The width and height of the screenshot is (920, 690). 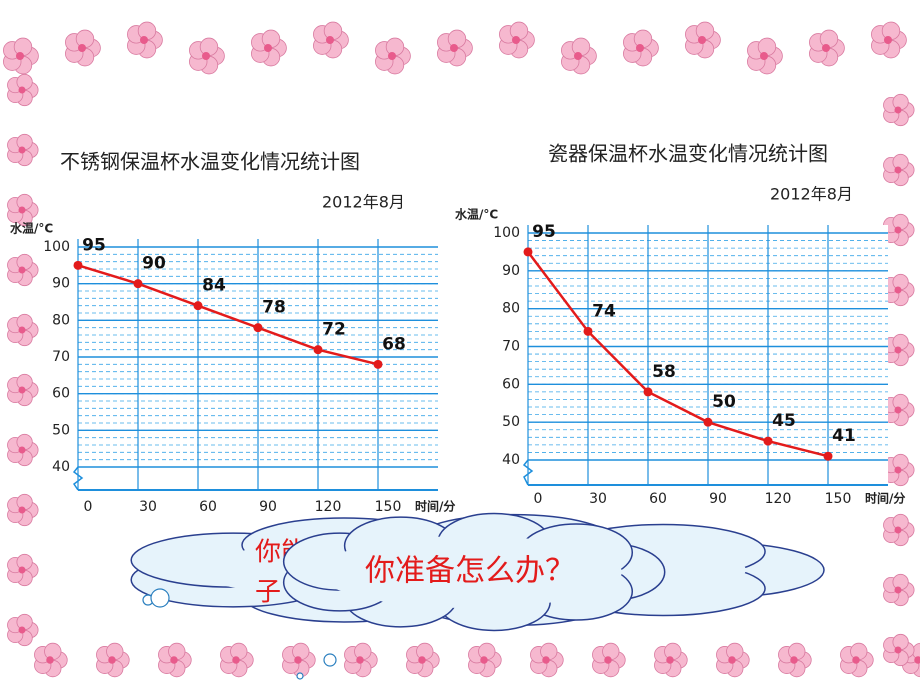 What do you see at coordinates (88, 507) in the screenshot?
I see `x-tick-label: 0` at bounding box center [88, 507].